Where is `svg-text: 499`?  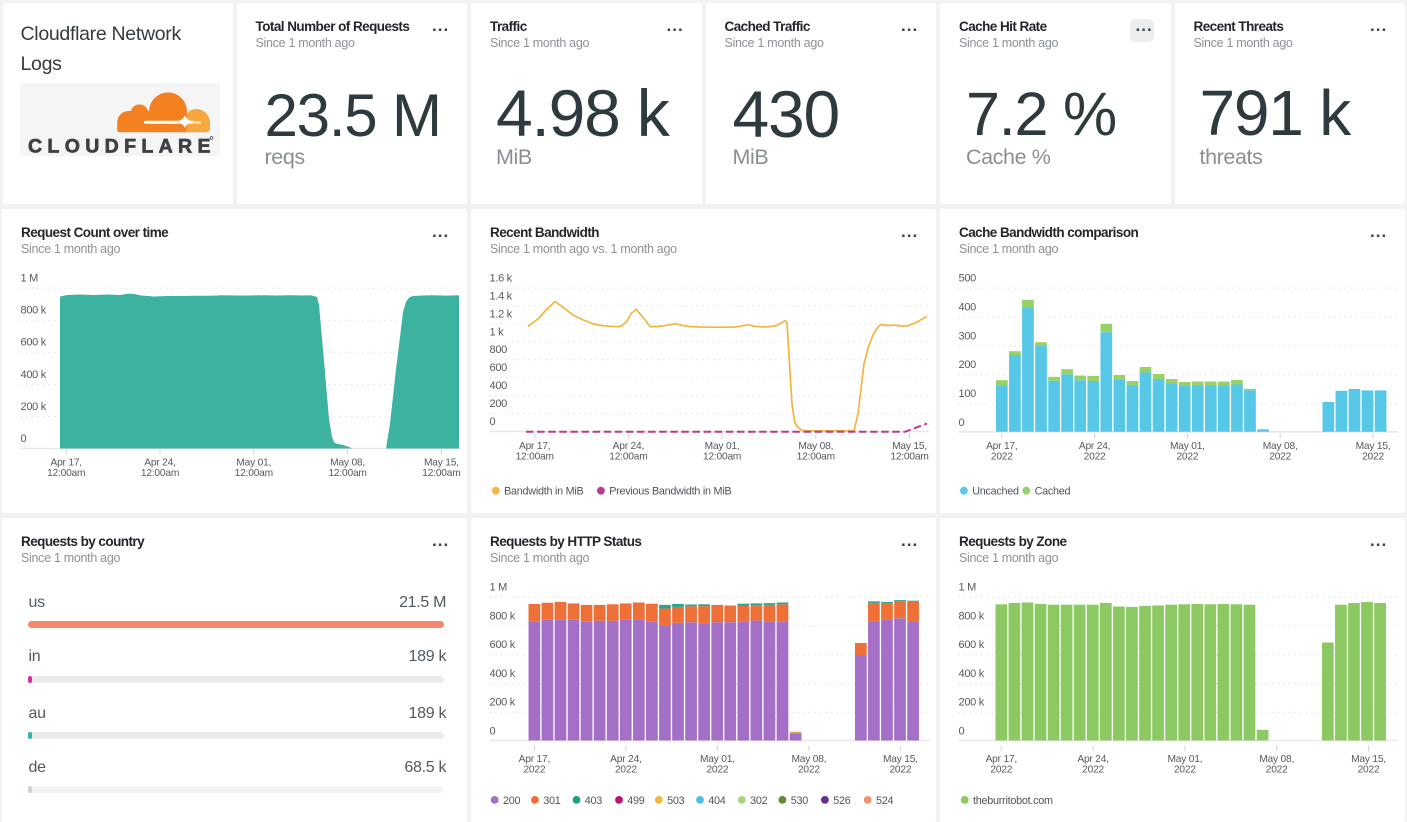 svg-text: 499 is located at coordinates (636, 801).